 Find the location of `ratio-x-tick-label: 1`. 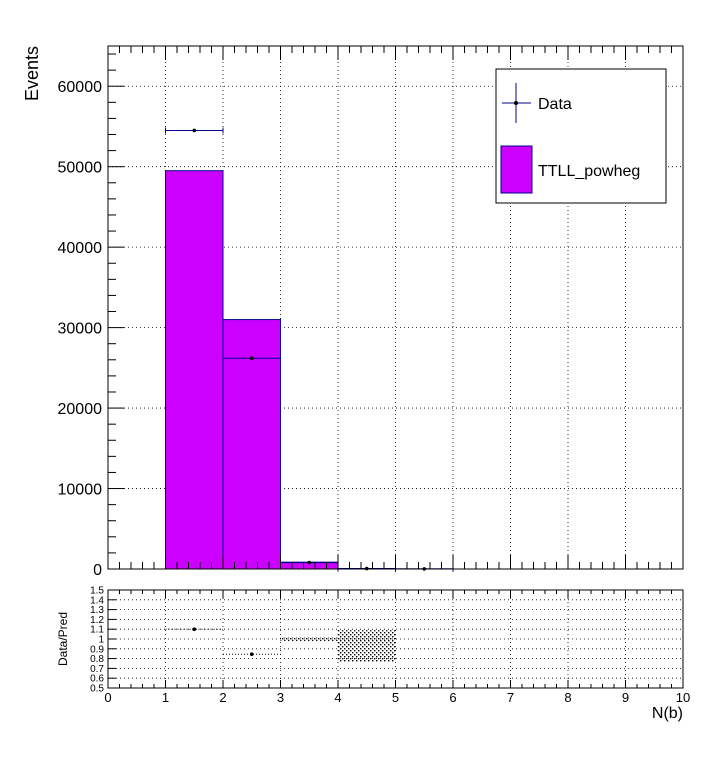

ratio-x-tick-label: 1 is located at coordinates (165, 697).